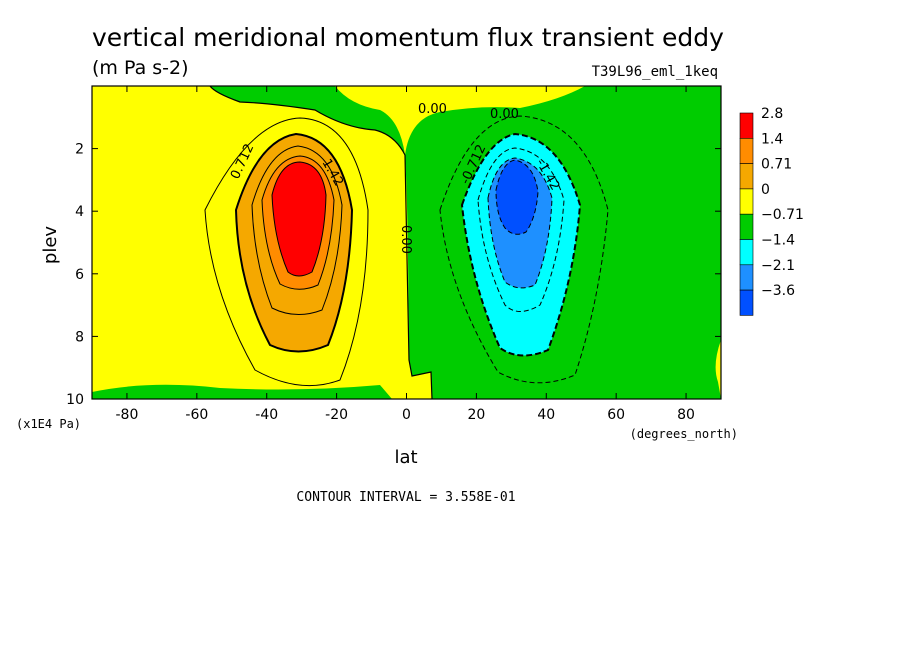  I want to click on dataset-name: T39L96_eml_1keq, so click(655, 72).